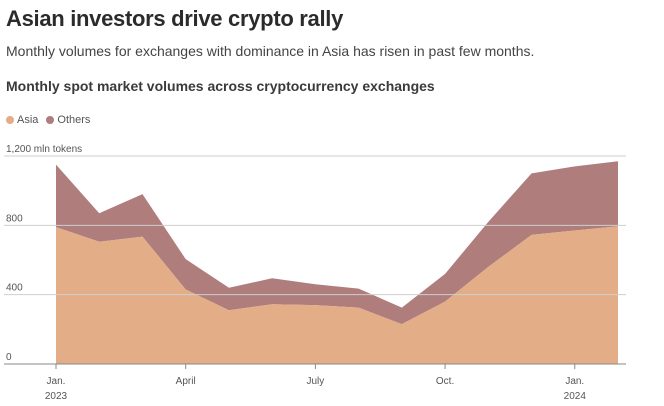  What do you see at coordinates (575, 396) in the screenshot?
I see `x-tick-sublabel: 2024` at bounding box center [575, 396].